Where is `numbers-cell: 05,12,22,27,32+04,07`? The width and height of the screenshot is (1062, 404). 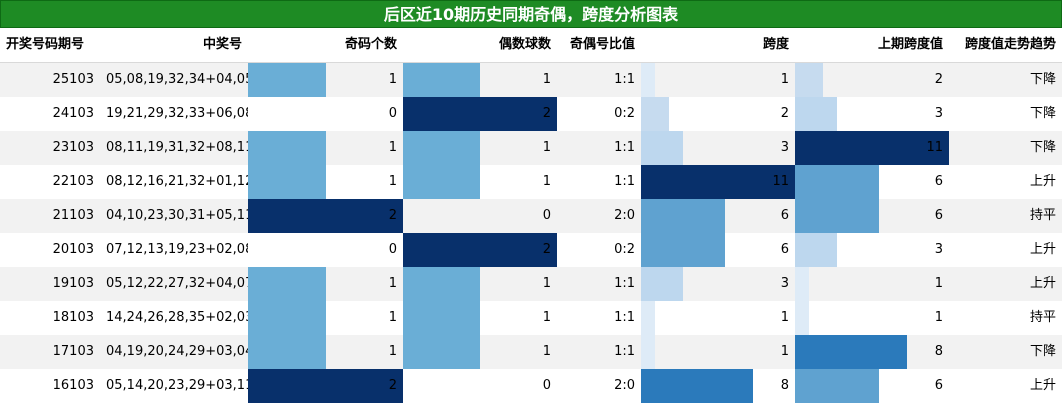 numbers-cell: 05,12,22,27,32+04,07 is located at coordinates (174, 284).